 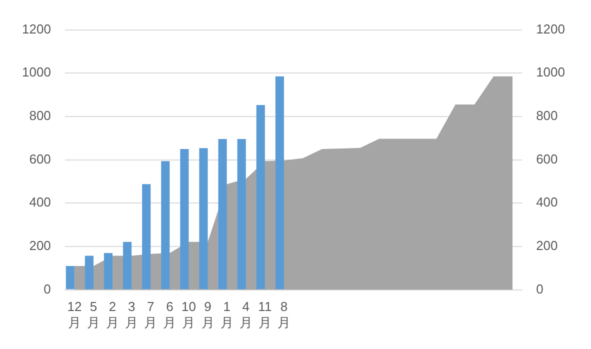 I want to click on x-tick-label: 6月, so click(x=169, y=314).